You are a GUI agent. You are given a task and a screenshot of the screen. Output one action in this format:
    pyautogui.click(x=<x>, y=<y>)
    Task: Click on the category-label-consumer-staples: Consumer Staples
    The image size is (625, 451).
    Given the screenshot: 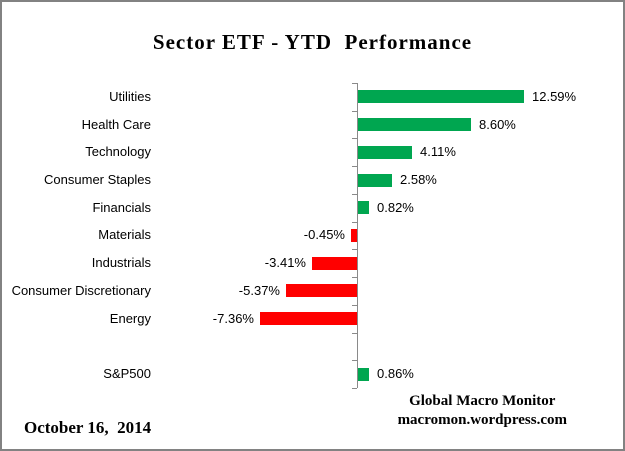 What is the action you would take?
    pyautogui.click(x=97, y=179)
    